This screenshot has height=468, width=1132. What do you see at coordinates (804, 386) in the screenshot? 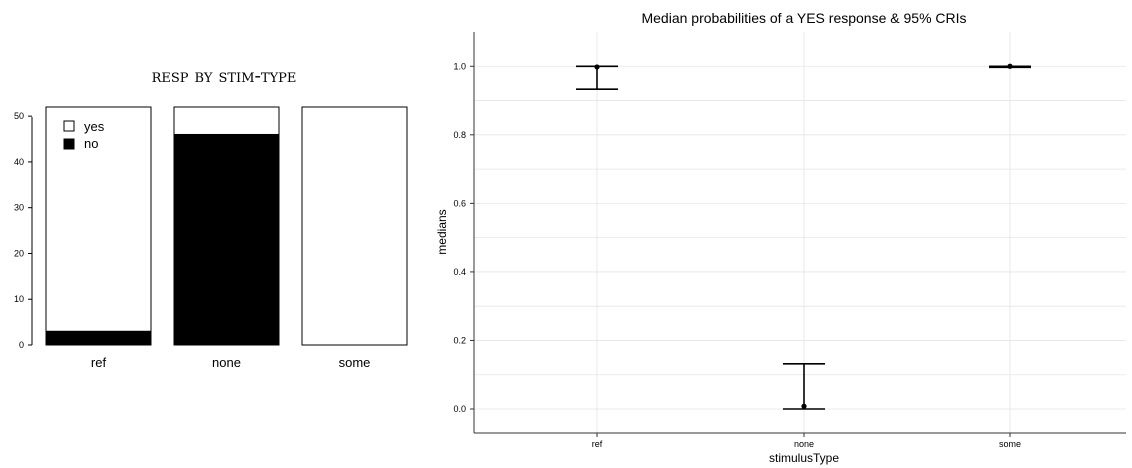
I see `error-bar-none` at bounding box center [804, 386].